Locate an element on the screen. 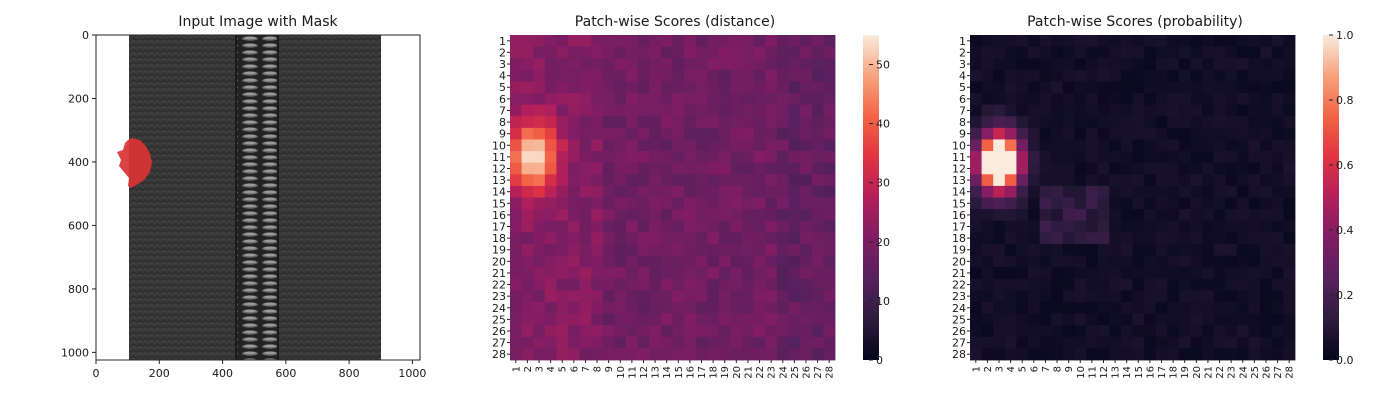 This screenshot has height=404, width=1400. col-tick-label: 7 is located at coordinates (586, 369).